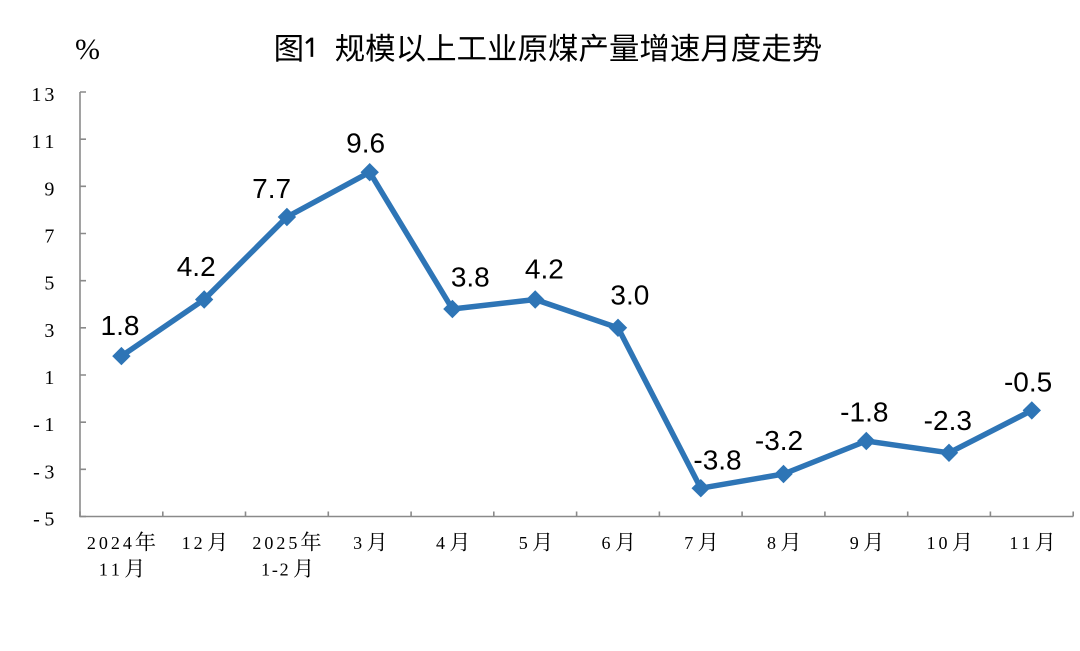 The height and width of the screenshot is (651, 1080). What do you see at coordinates (605, 543) in the screenshot?
I see `svg-text: 6` at bounding box center [605, 543].